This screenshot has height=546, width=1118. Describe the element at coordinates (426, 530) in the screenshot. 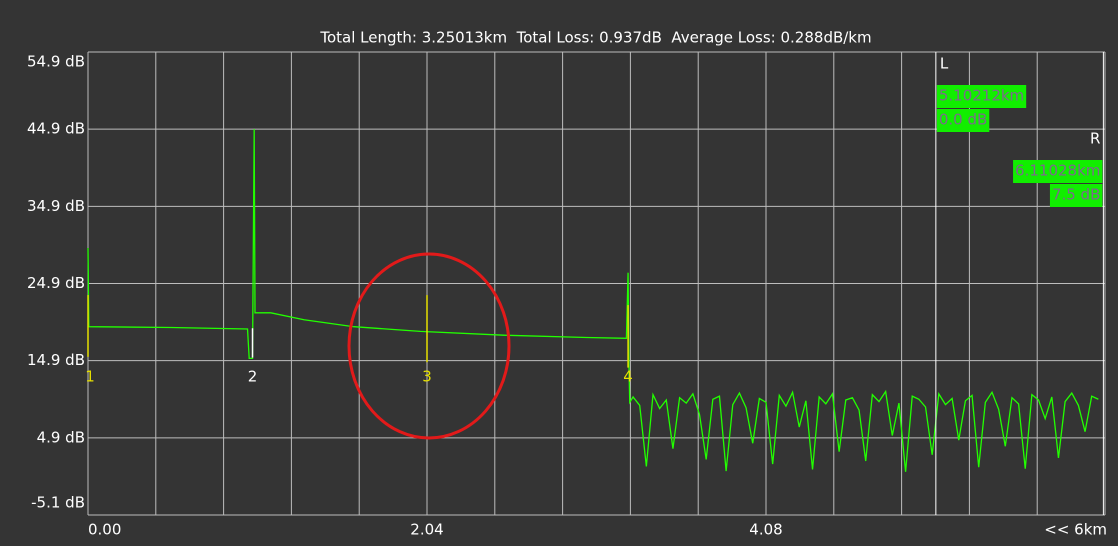

I see `x-tick-label: 2.04` at that location.